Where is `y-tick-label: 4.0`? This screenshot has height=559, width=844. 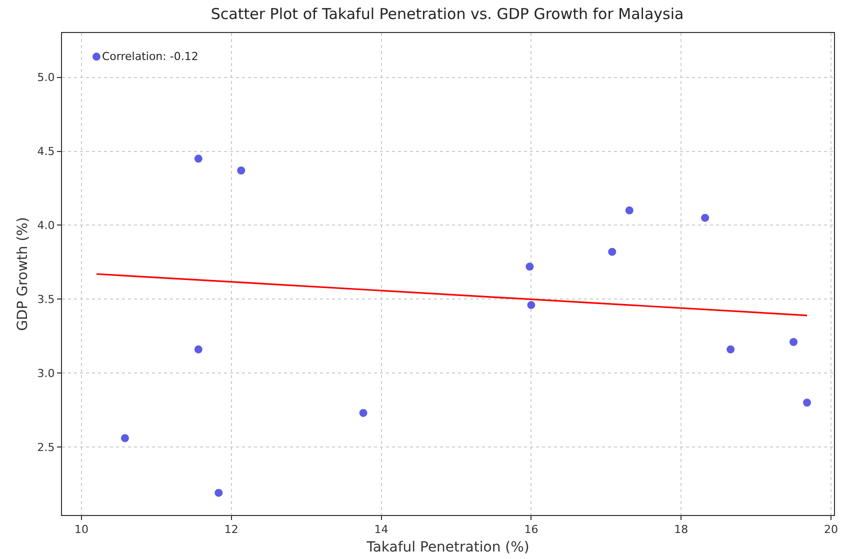 y-tick-label: 4.0 is located at coordinates (46, 225).